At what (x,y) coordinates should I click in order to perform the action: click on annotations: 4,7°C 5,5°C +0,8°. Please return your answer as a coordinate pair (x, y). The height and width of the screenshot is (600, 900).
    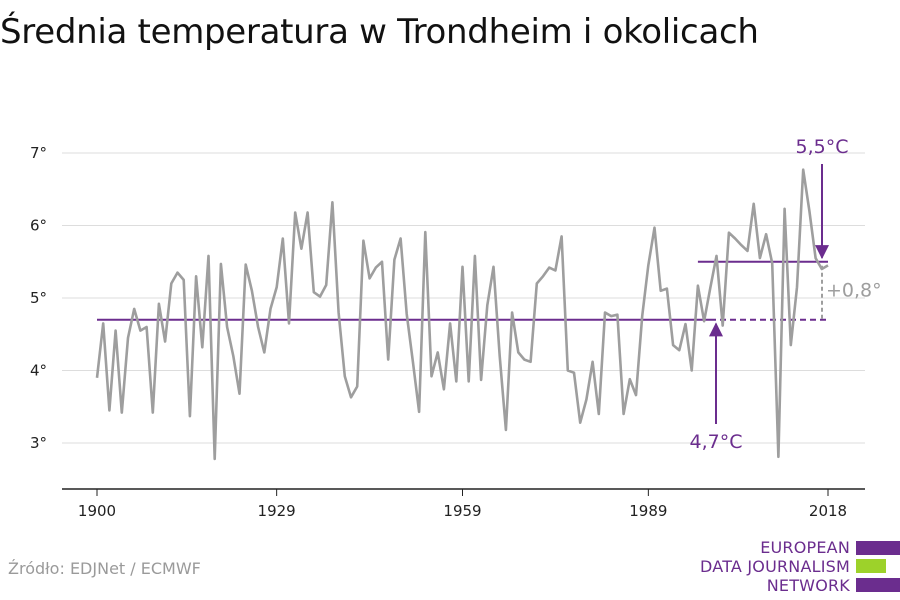
    Looking at the image, I should click on (786, 294).